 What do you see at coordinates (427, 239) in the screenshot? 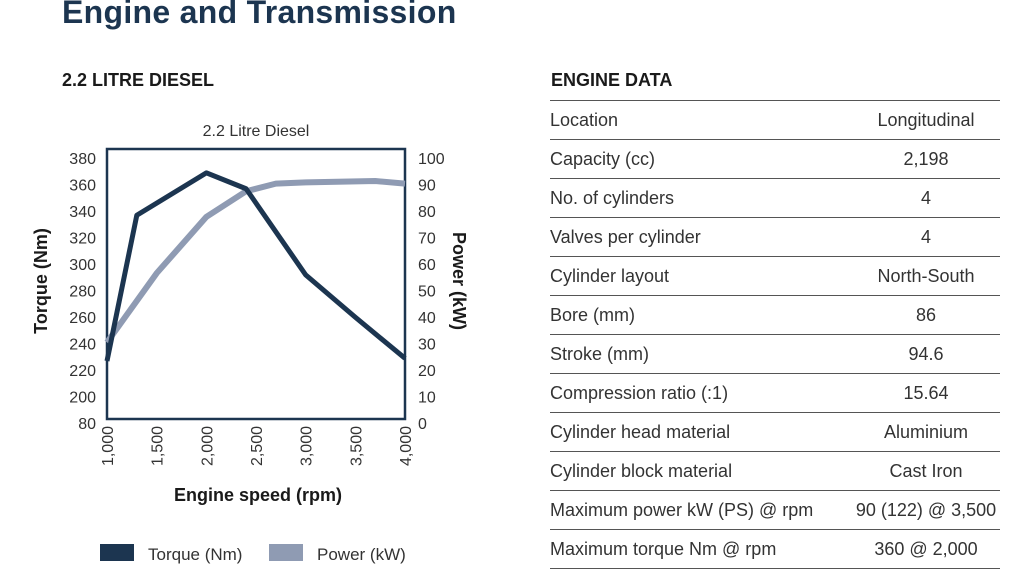
I see `y2-tick-label: 70` at bounding box center [427, 239].